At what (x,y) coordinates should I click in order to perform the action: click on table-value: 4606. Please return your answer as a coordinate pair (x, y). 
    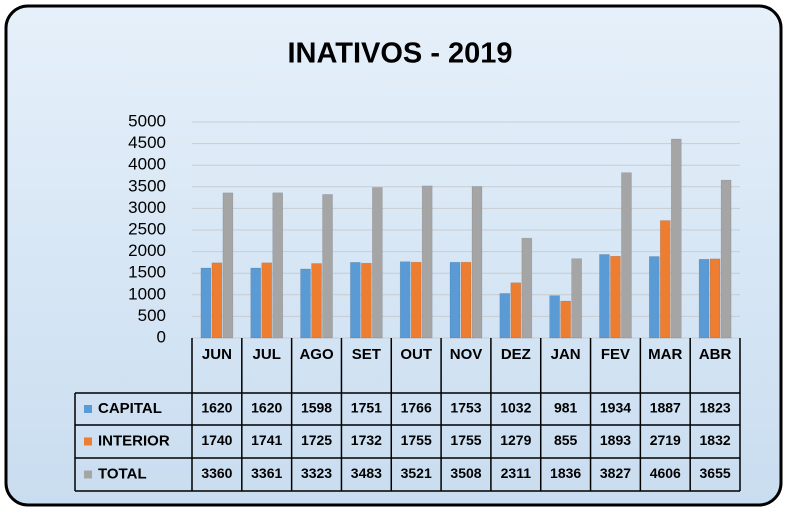
    Looking at the image, I should click on (665, 473).